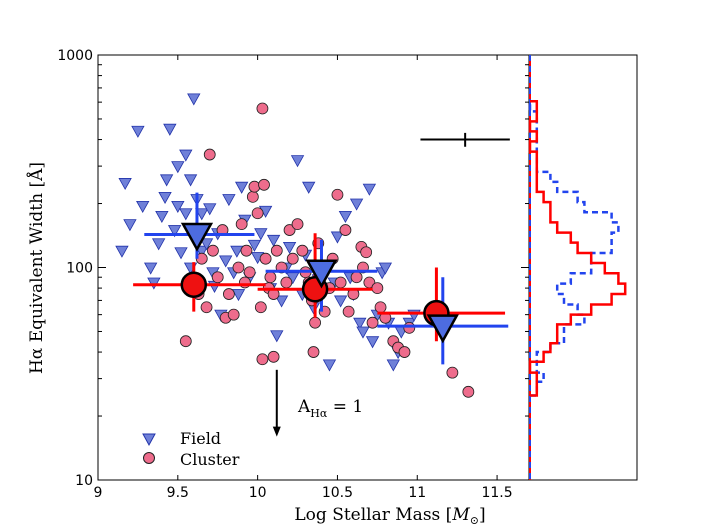 The width and height of the screenshot is (706, 532). Describe the element at coordinates (496, 493) in the screenshot. I see `x-tick-label: 11.5` at that location.